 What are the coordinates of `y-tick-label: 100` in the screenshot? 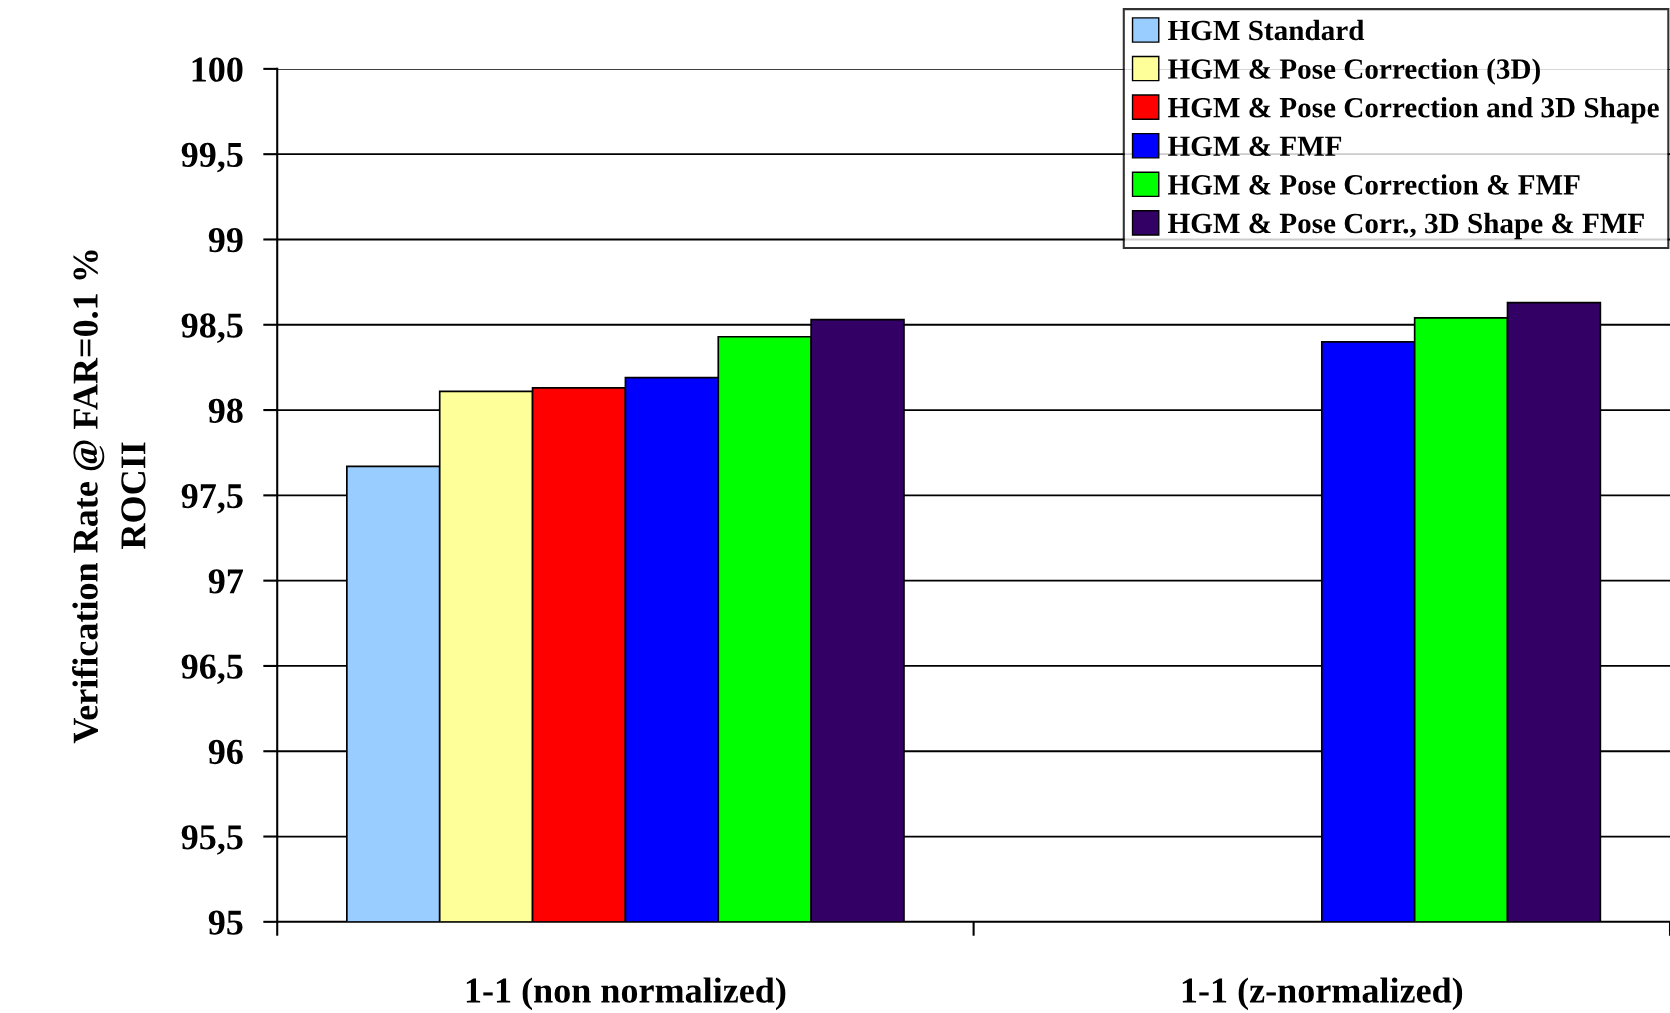 It's located at (217, 69).